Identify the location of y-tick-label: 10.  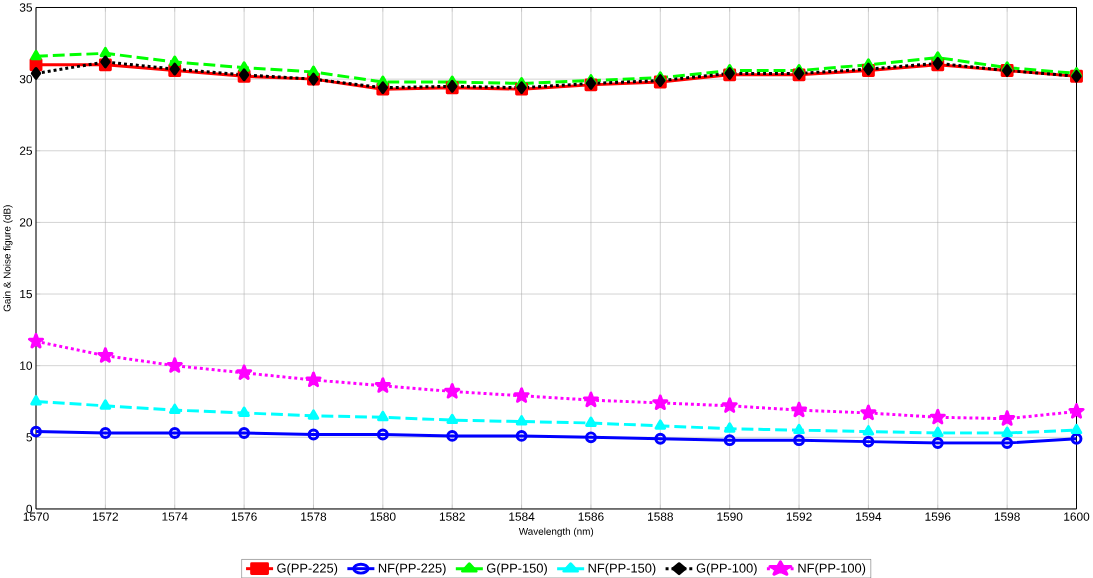
(26, 365).